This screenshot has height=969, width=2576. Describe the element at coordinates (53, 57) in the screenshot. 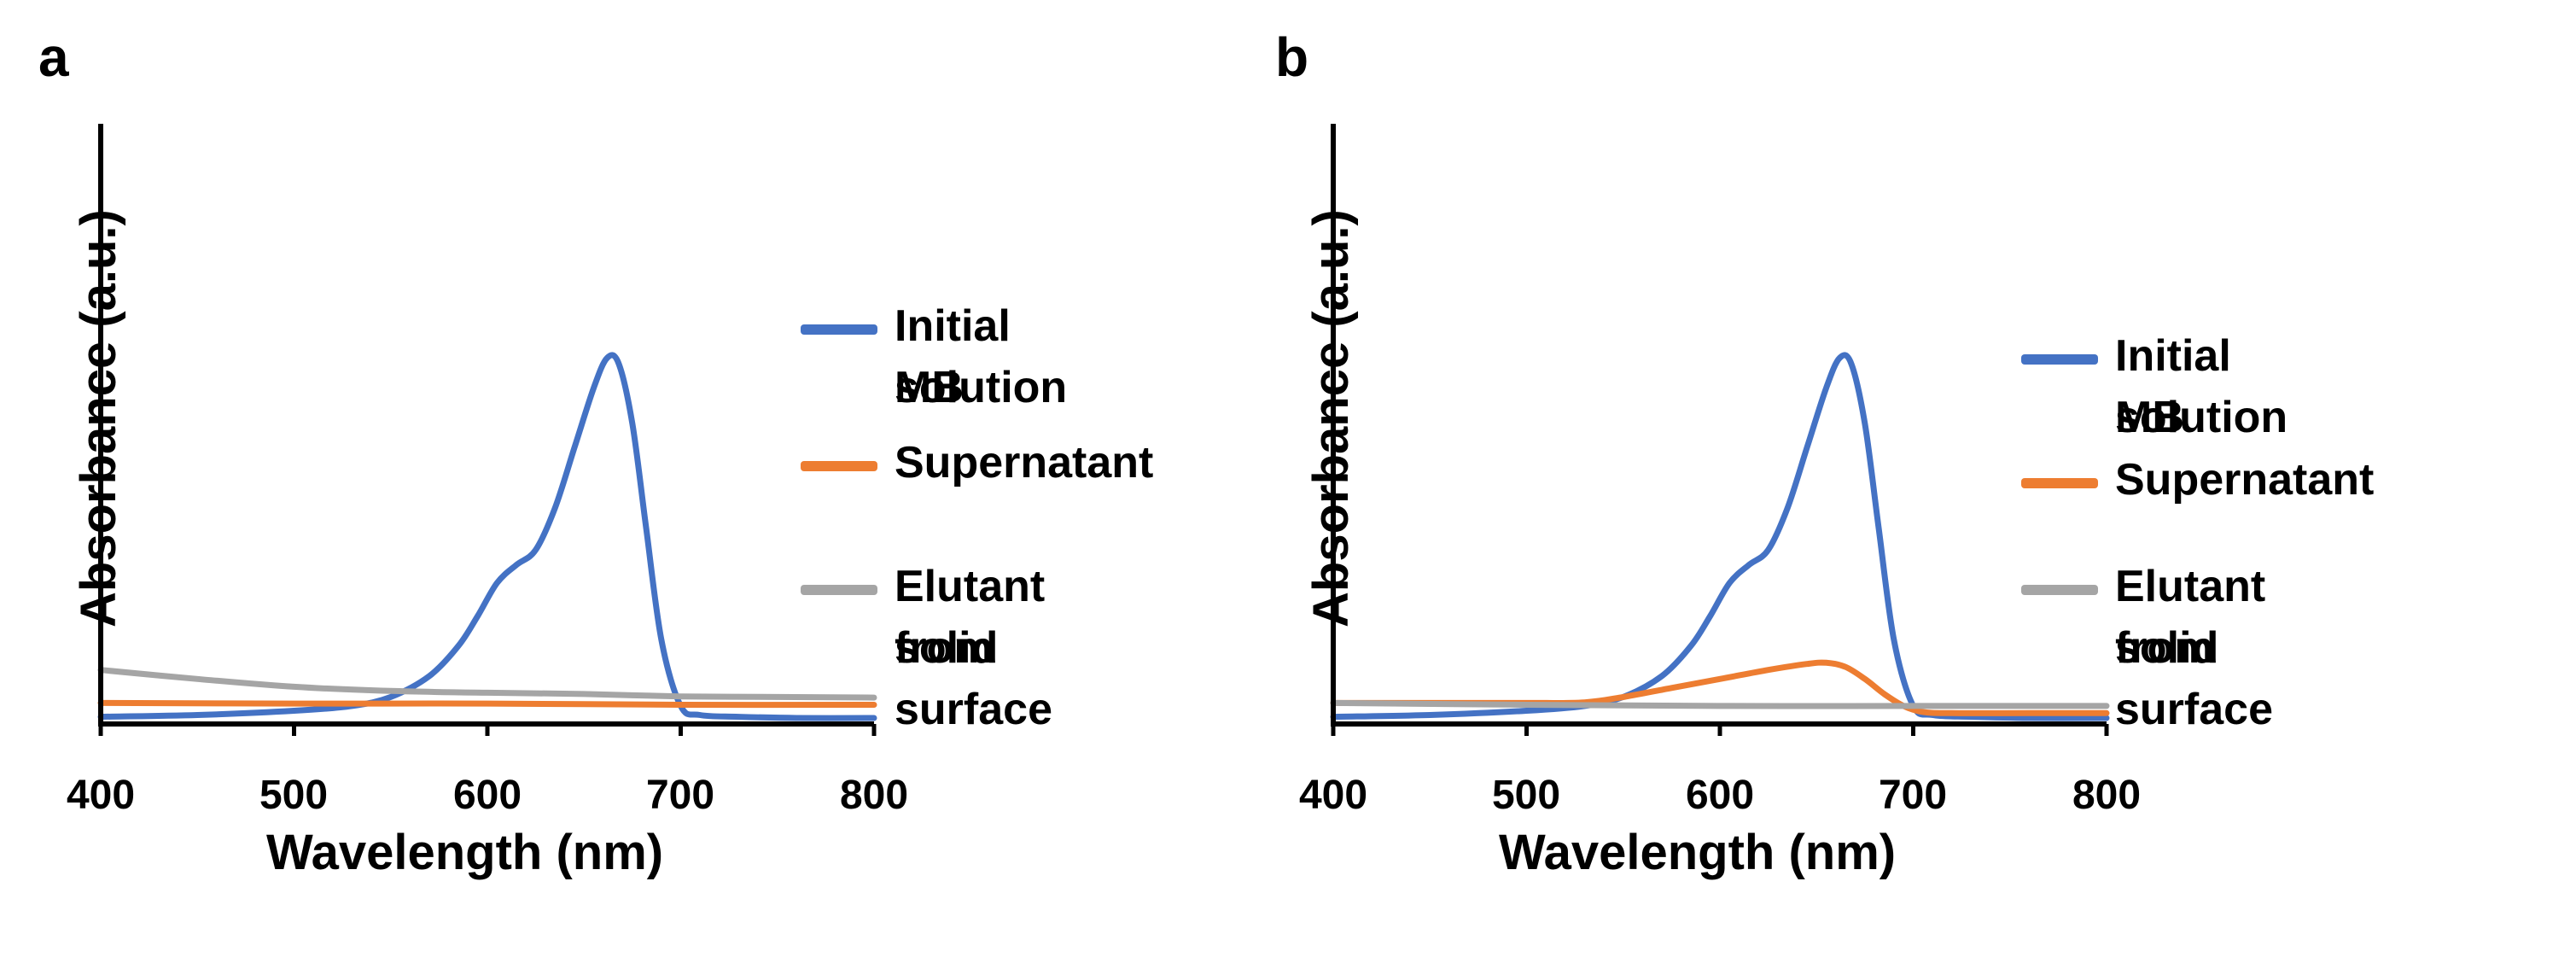

I see `panel-label: a` at that location.